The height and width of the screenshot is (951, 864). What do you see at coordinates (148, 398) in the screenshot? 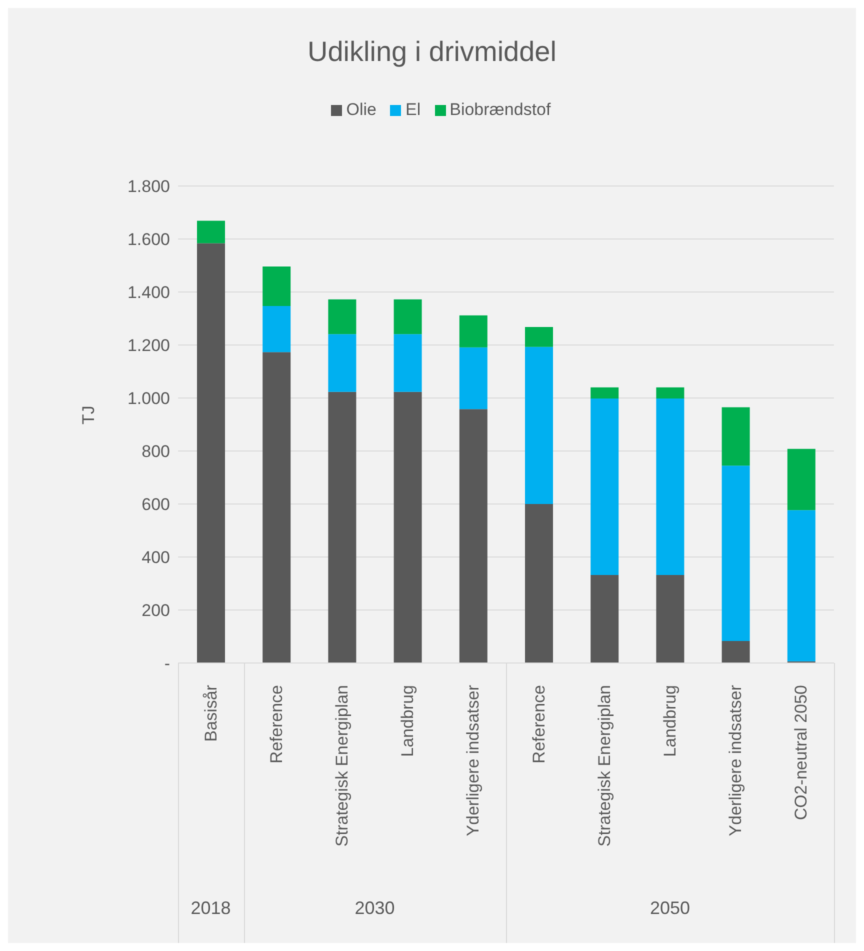
I see `y-tick-label: 1.000` at bounding box center [148, 398].